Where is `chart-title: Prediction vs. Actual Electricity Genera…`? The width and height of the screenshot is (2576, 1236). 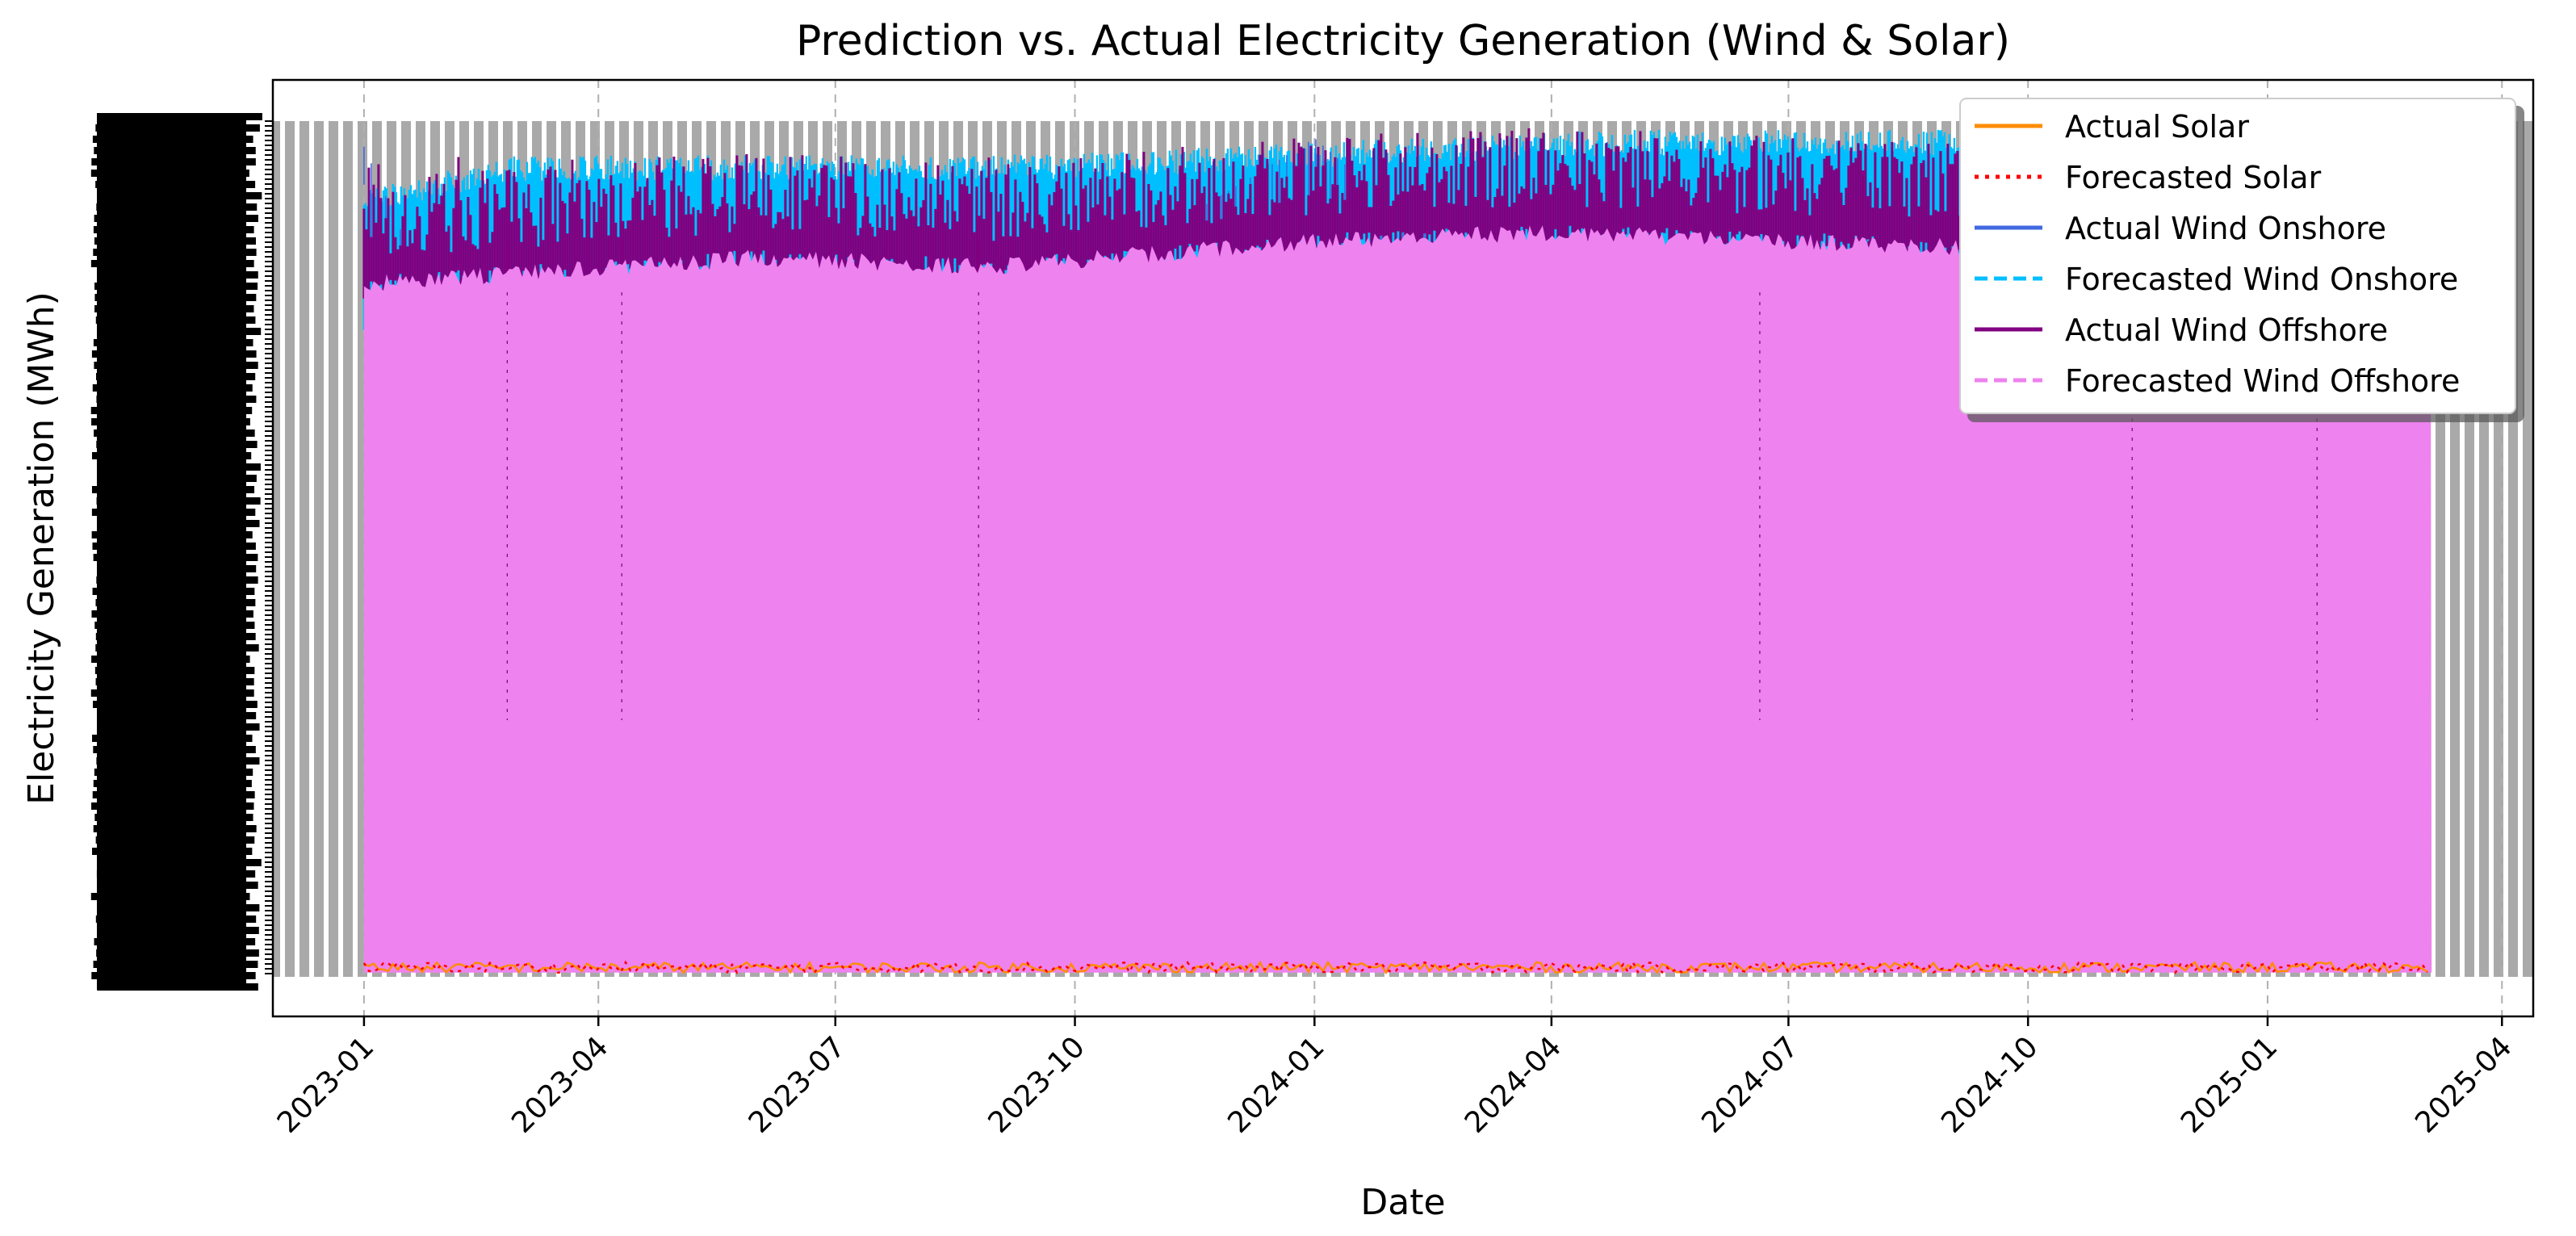 chart-title: Prediction vs. Actual Electricity Genera… is located at coordinates (1403, 41).